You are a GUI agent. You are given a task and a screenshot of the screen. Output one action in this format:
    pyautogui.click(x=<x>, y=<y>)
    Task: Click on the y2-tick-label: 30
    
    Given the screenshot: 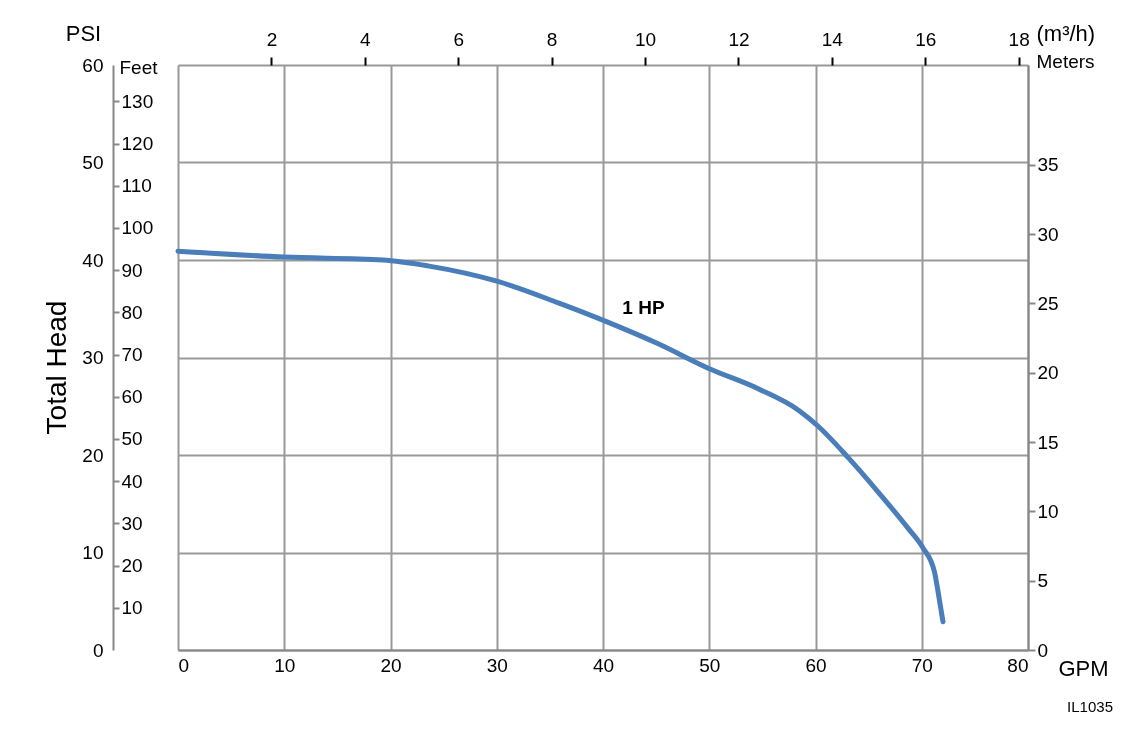 What is the action you would take?
    pyautogui.click(x=1048, y=234)
    